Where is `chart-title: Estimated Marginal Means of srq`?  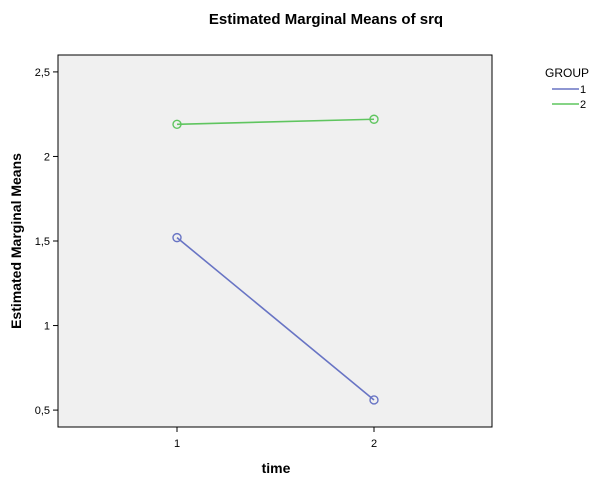 chart-title: Estimated Marginal Means of srq is located at coordinates (326, 19).